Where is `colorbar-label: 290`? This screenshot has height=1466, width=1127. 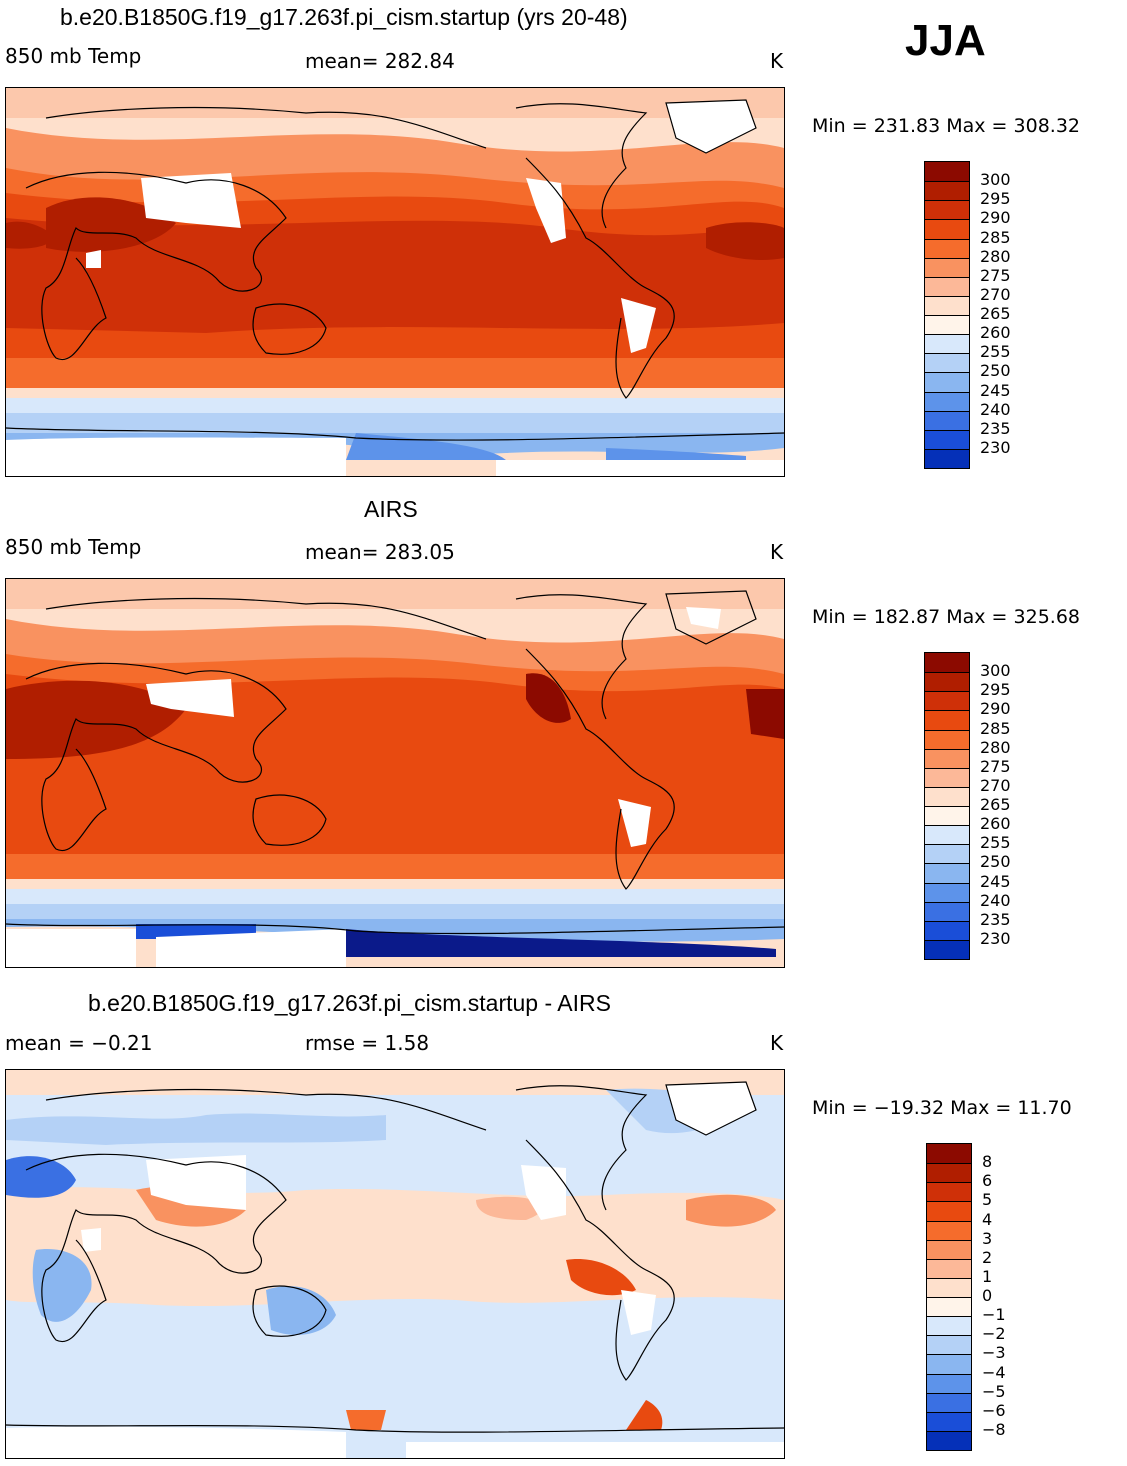 colorbar-label: 290 is located at coordinates (995, 709).